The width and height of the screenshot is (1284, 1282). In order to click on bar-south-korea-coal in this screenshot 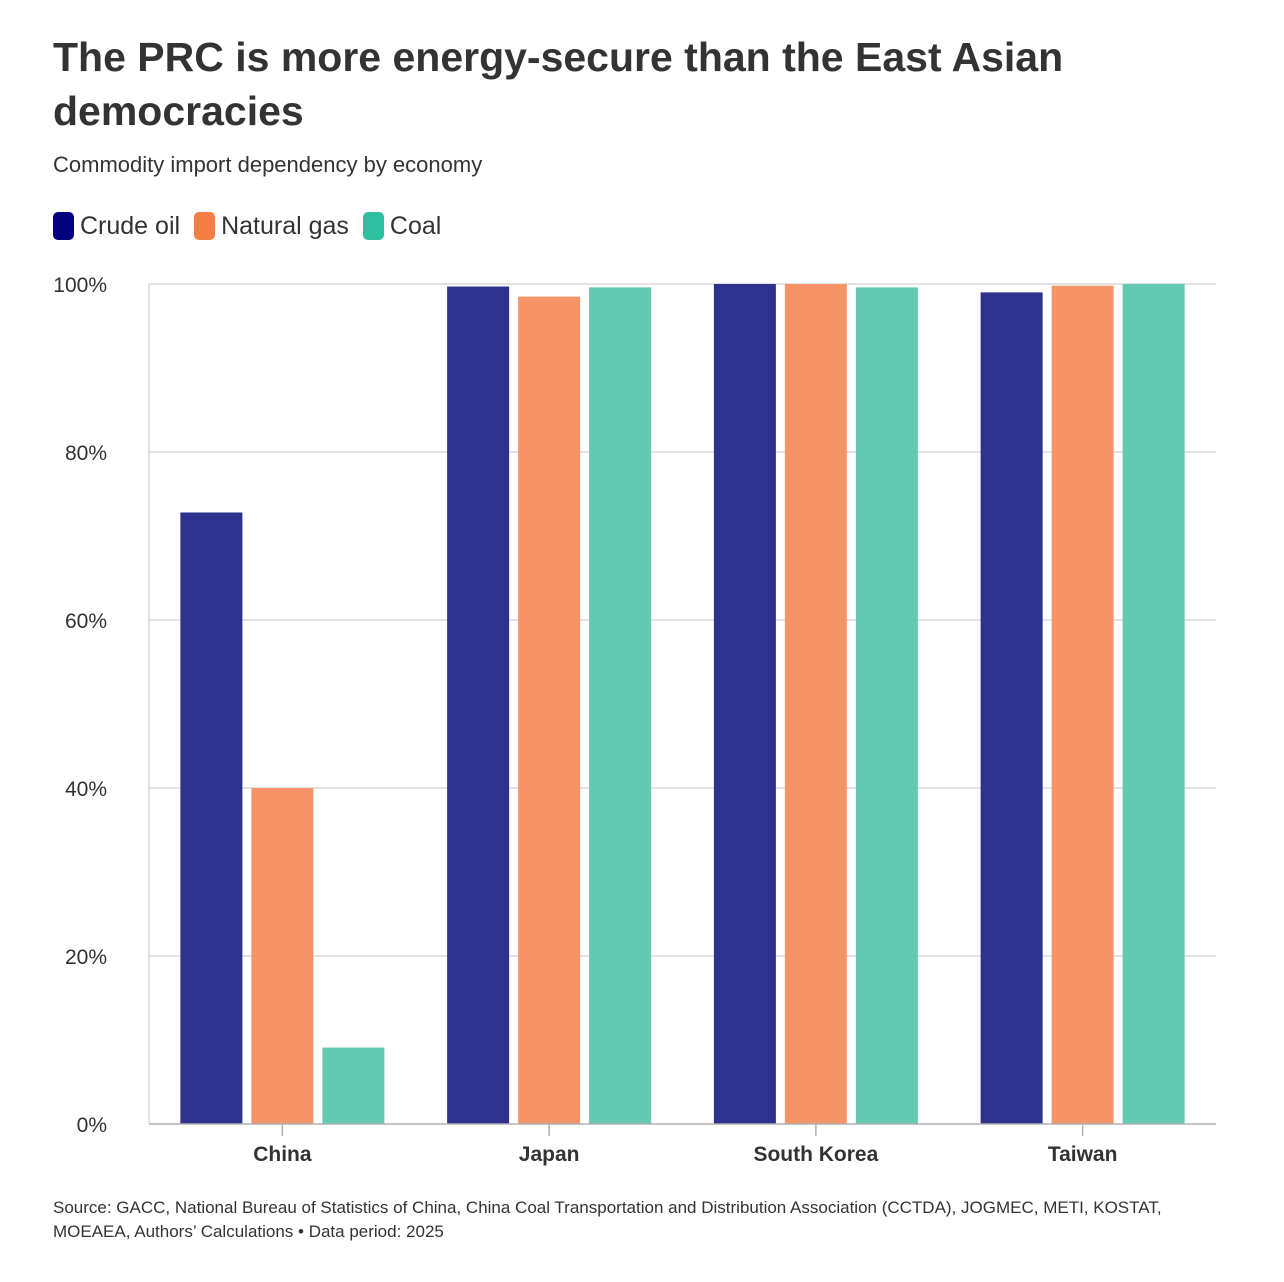, I will do `click(886, 705)`.